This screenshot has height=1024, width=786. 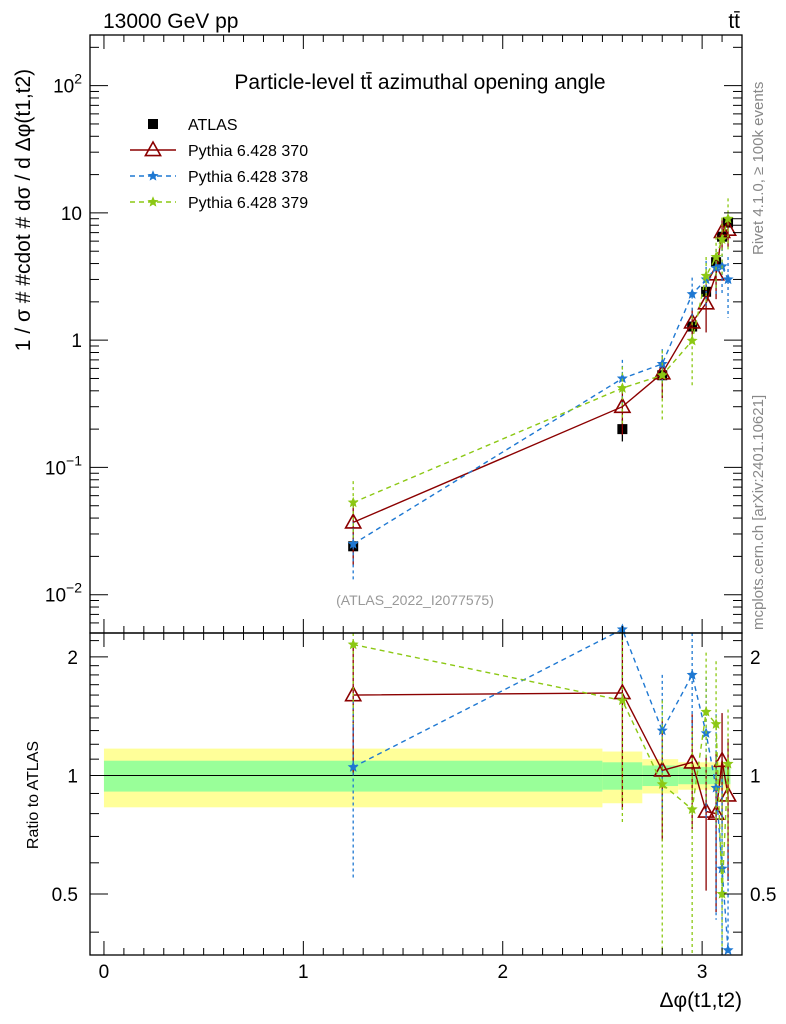 I want to click on y-tick-label: 10², so click(x=67, y=84).